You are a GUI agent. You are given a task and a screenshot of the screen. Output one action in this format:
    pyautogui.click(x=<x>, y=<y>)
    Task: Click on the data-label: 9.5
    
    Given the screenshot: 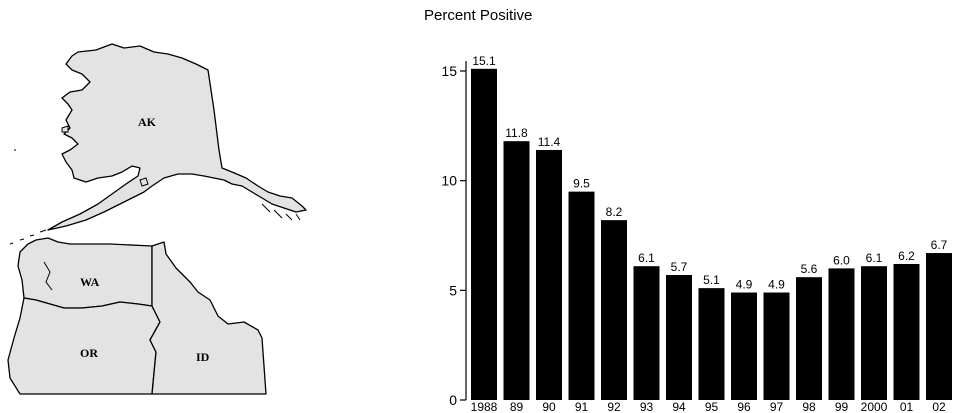 What is the action you would take?
    pyautogui.click(x=581, y=184)
    